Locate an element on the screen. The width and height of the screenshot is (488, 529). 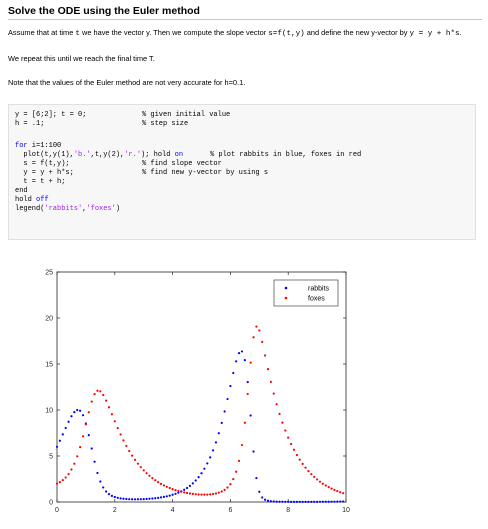
code-comment-1: % given initial value is located at coordinates (186, 115).